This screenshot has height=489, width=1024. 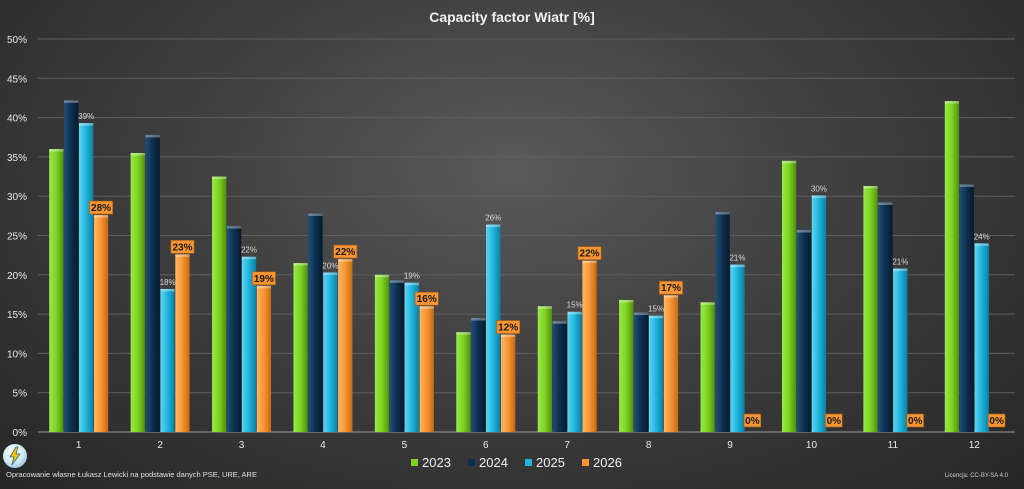 I want to click on license-note: Licencja: CC-BY-SA 4.0, so click(x=976, y=476).